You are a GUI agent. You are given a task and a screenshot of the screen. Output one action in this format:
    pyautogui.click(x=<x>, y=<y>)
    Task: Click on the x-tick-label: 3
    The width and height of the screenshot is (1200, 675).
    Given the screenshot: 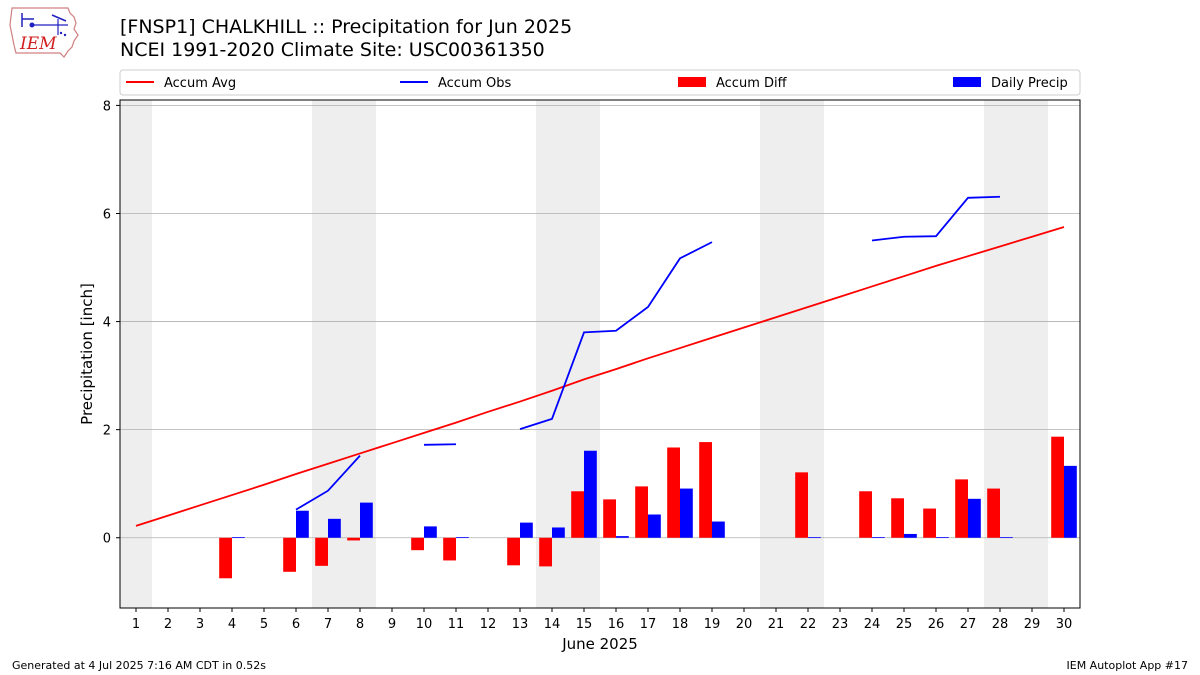 What is the action you would take?
    pyautogui.click(x=200, y=624)
    